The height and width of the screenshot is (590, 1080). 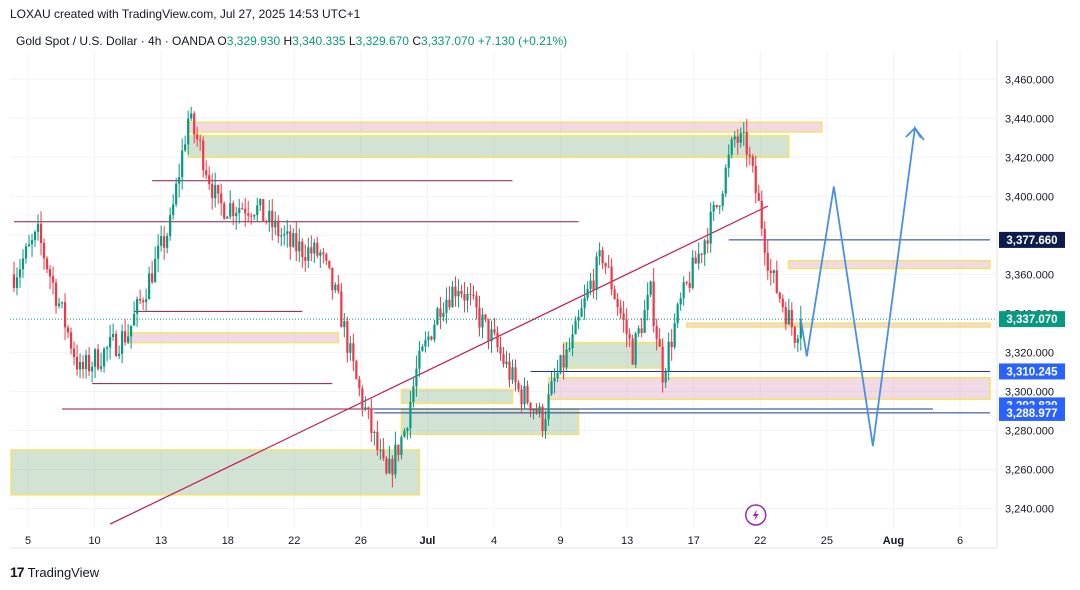 What do you see at coordinates (505, 127) in the screenshot?
I see `zone-pink-top` at bounding box center [505, 127].